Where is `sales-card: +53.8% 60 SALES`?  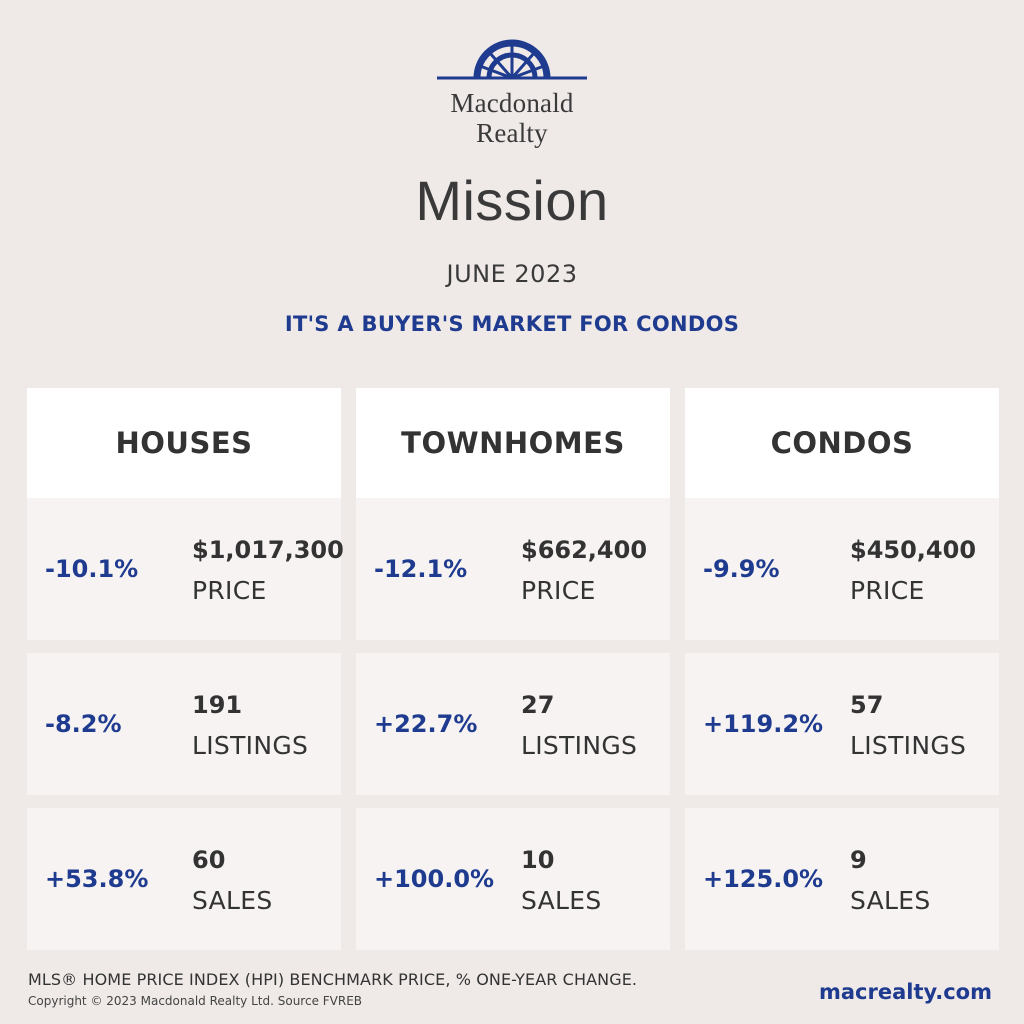
sales-card: +53.8% 60 SALES is located at coordinates (184, 879).